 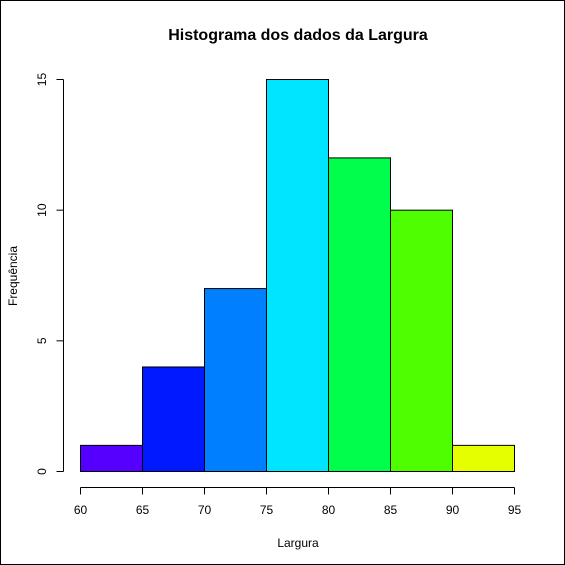 I want to click on x-tick-label: 90, so click(x=453, y=510).